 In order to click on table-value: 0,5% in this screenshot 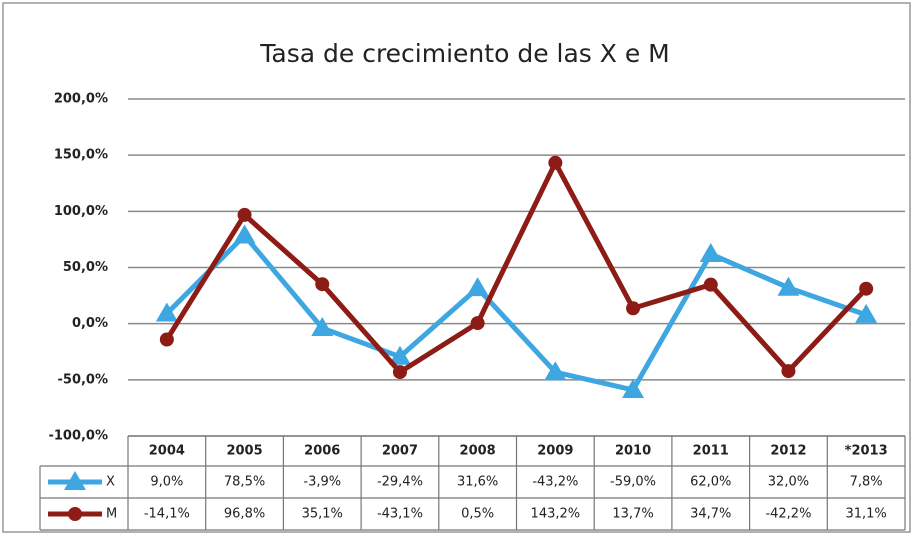, I will do `click(477, 514)`.